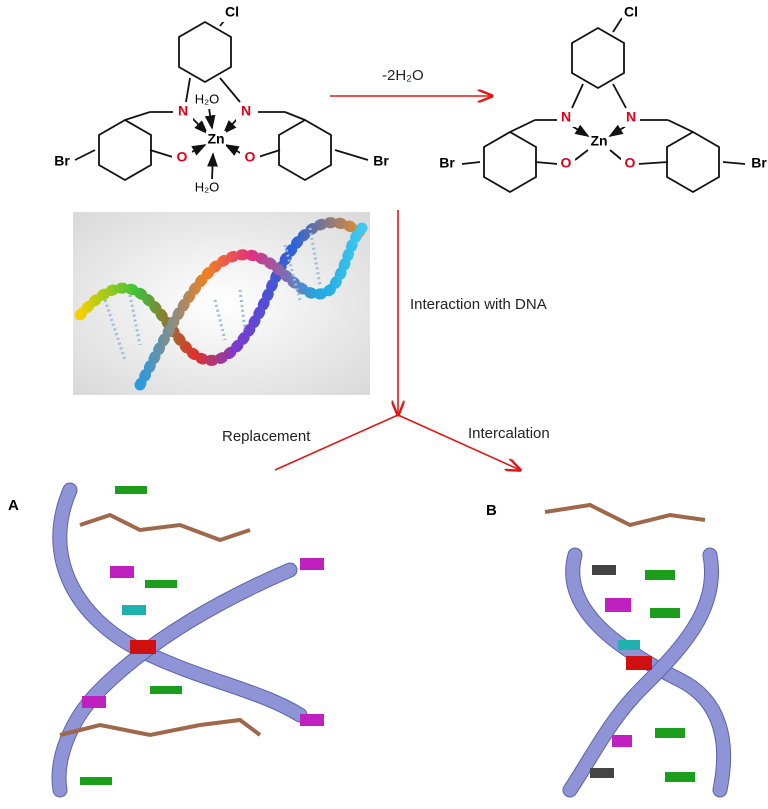 This screenshot has height=809, width=768. I want to click on replacement-label: Replacement, so click(266, 436).